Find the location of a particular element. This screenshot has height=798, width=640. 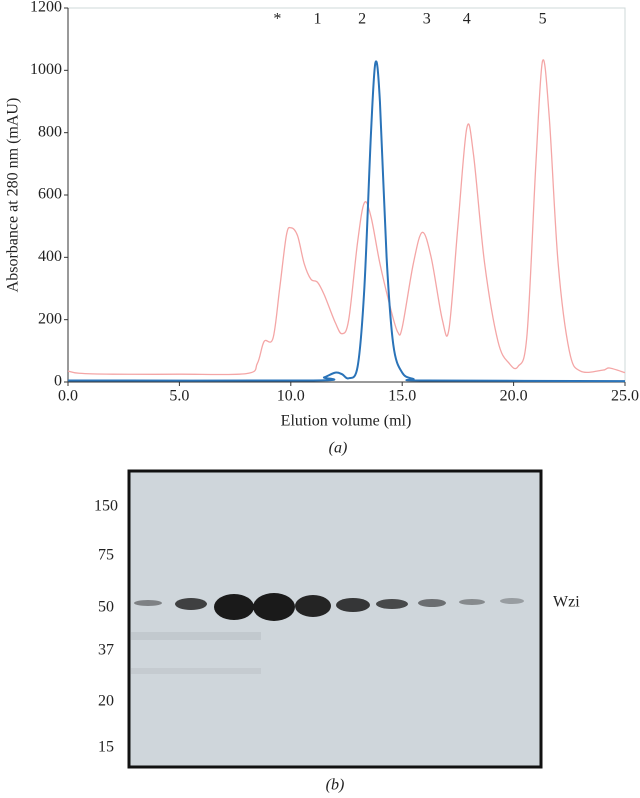

y-tick-label: 600 is located at coordinates (50, 194).